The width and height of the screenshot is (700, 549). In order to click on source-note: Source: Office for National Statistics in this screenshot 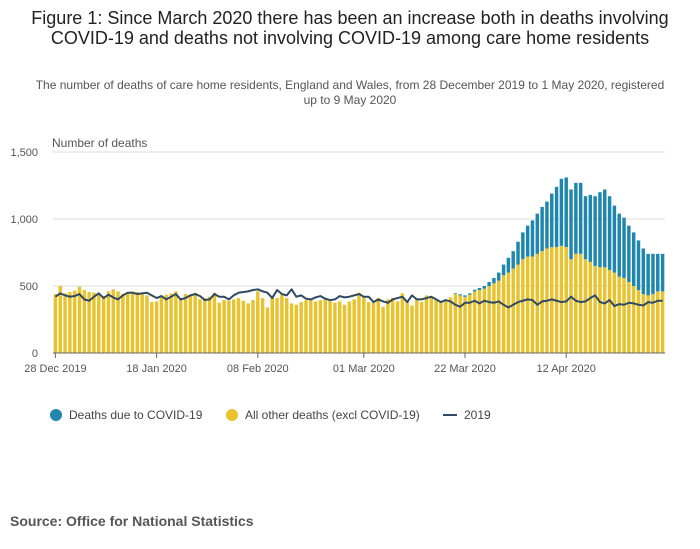, I will do `click(132, 521)`.